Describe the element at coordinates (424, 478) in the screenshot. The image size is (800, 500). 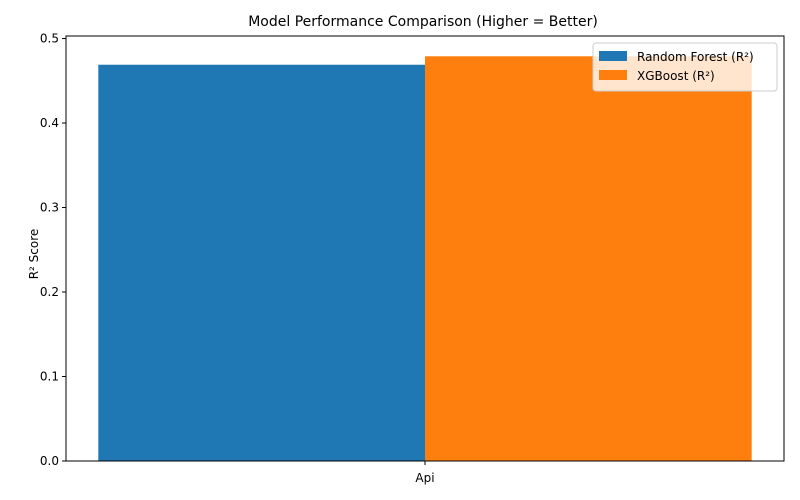
I see `x-tick-label: Api` at that location.